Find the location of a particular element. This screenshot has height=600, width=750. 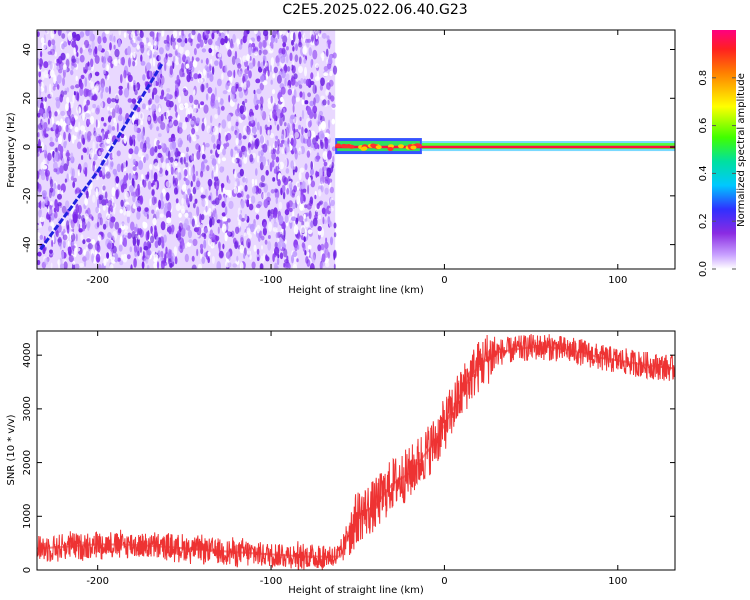

snr-y-tick-label: 1000 is located at coordinates (27, 516).